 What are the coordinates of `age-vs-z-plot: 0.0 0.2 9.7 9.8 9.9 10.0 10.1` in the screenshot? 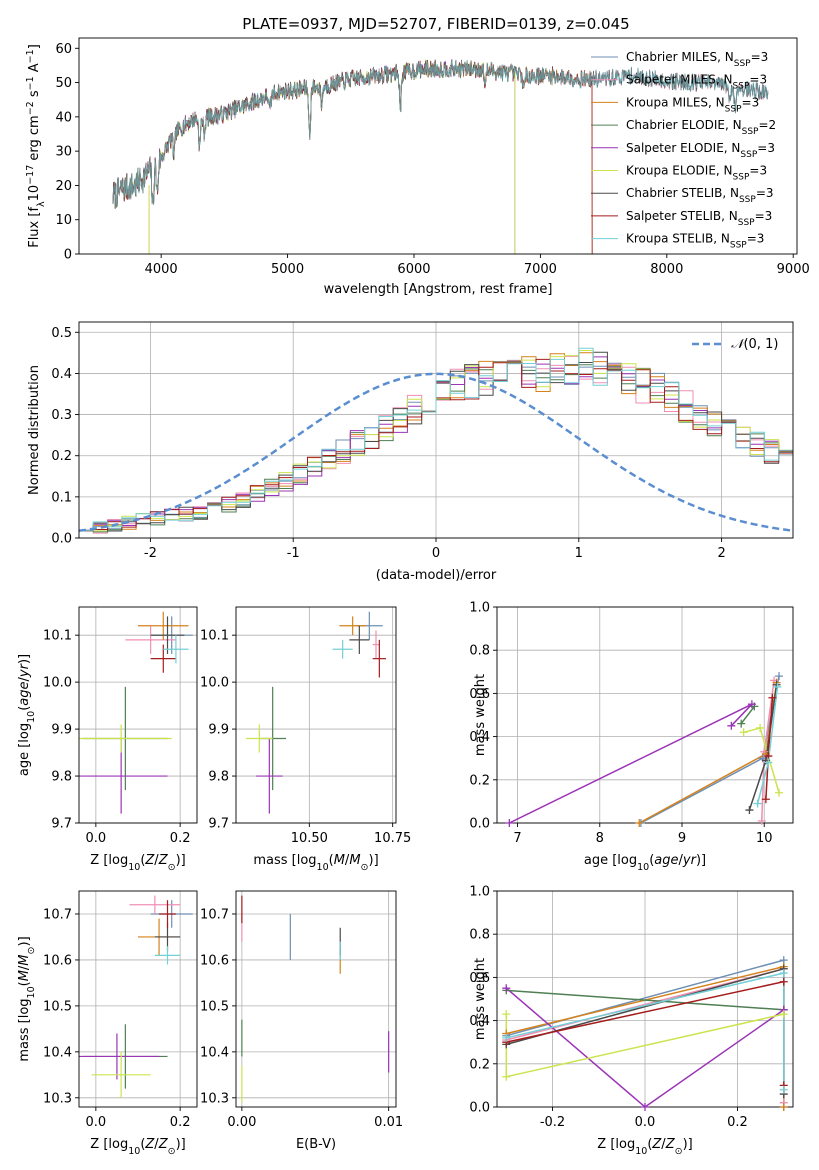 It's located at (120, 726).